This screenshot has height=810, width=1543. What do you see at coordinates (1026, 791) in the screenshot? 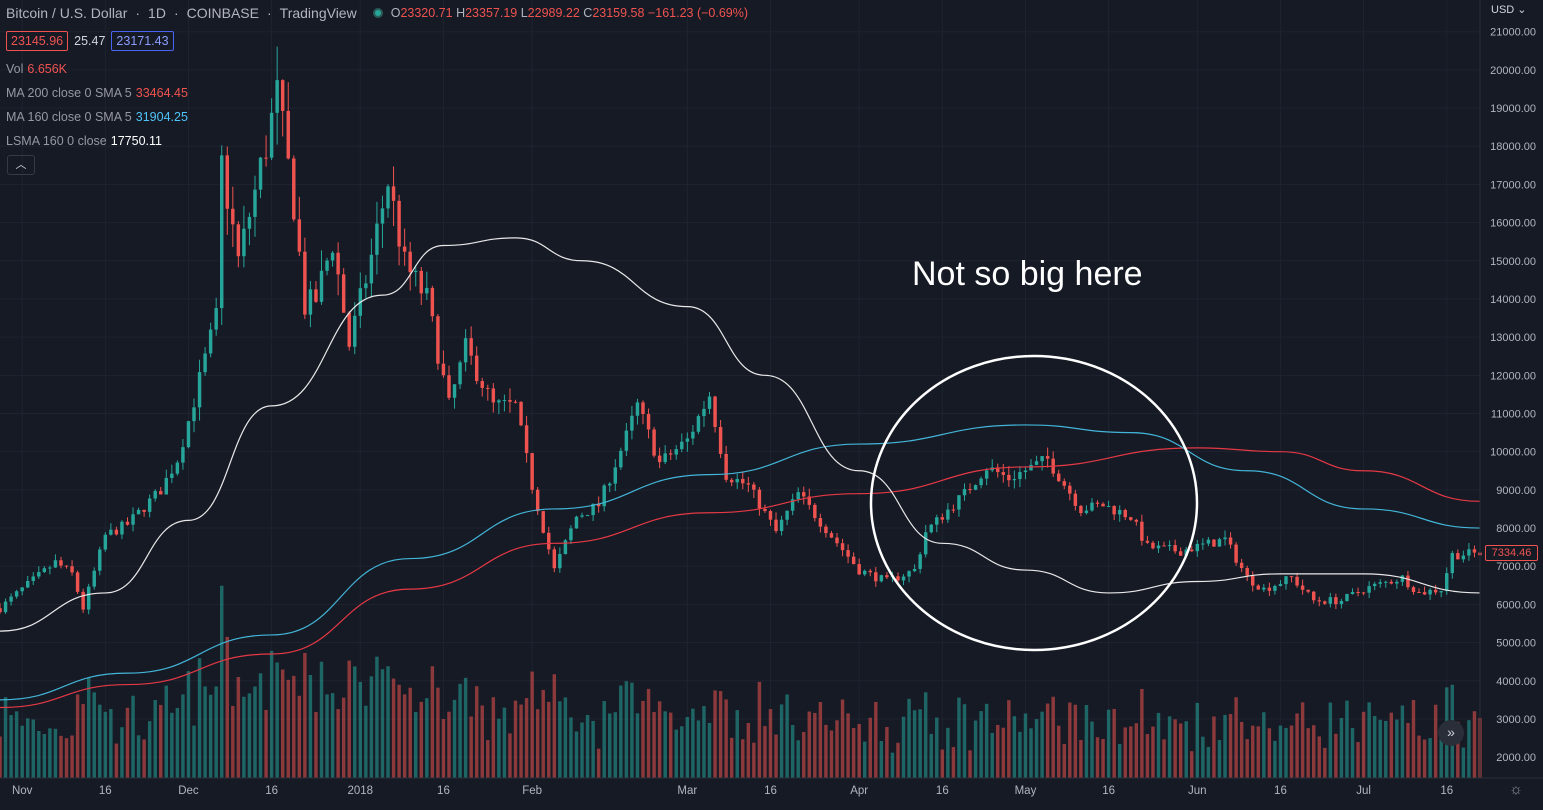
I see `time-tick-label: May` at bounding box center [1026, 791].